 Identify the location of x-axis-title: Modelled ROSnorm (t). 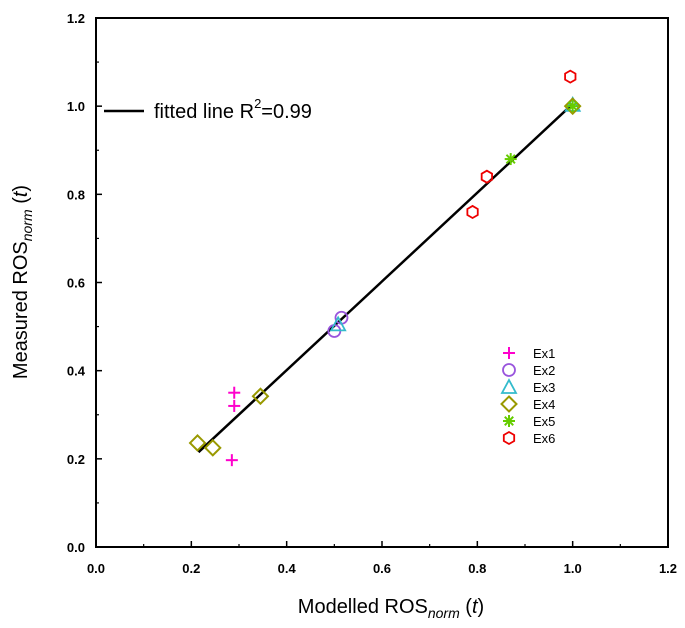
(391, 608).